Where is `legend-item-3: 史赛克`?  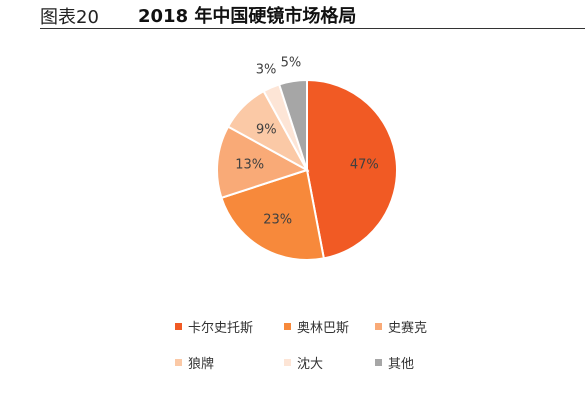 legend-item-3: 史赛克 is located at coordinates (401, 326).